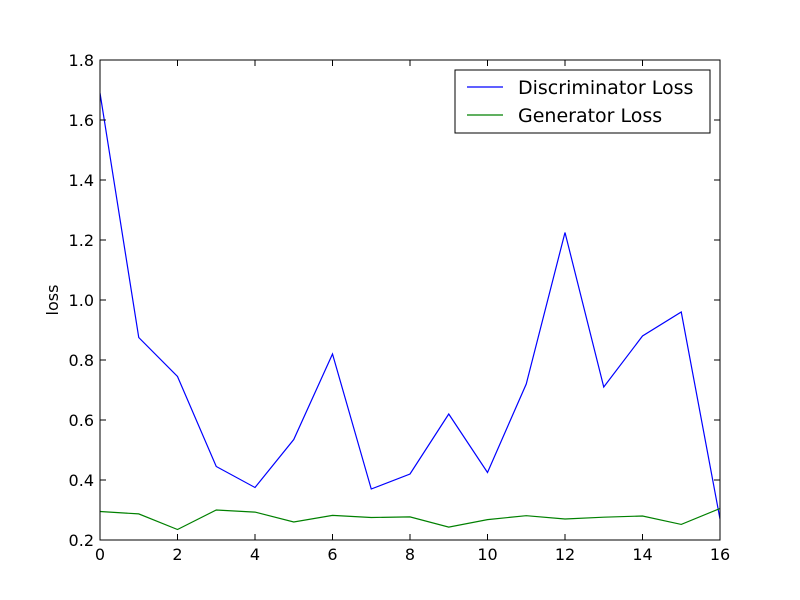 The image size is (800, 600). What do you see at coordinates (720, 554) in the screenshot?
I see `x-tick-label: 16` at bounding box center [720, 554].